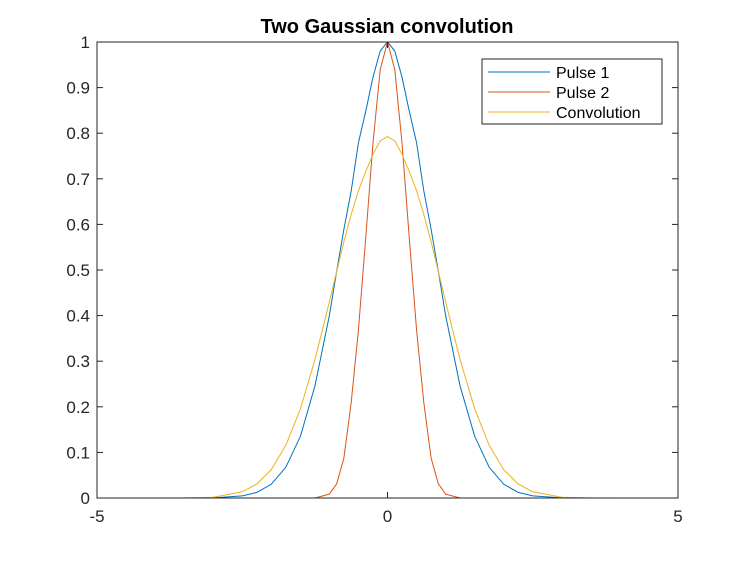  I want to click on y-tick-label: 0.8, so click(78, 133).